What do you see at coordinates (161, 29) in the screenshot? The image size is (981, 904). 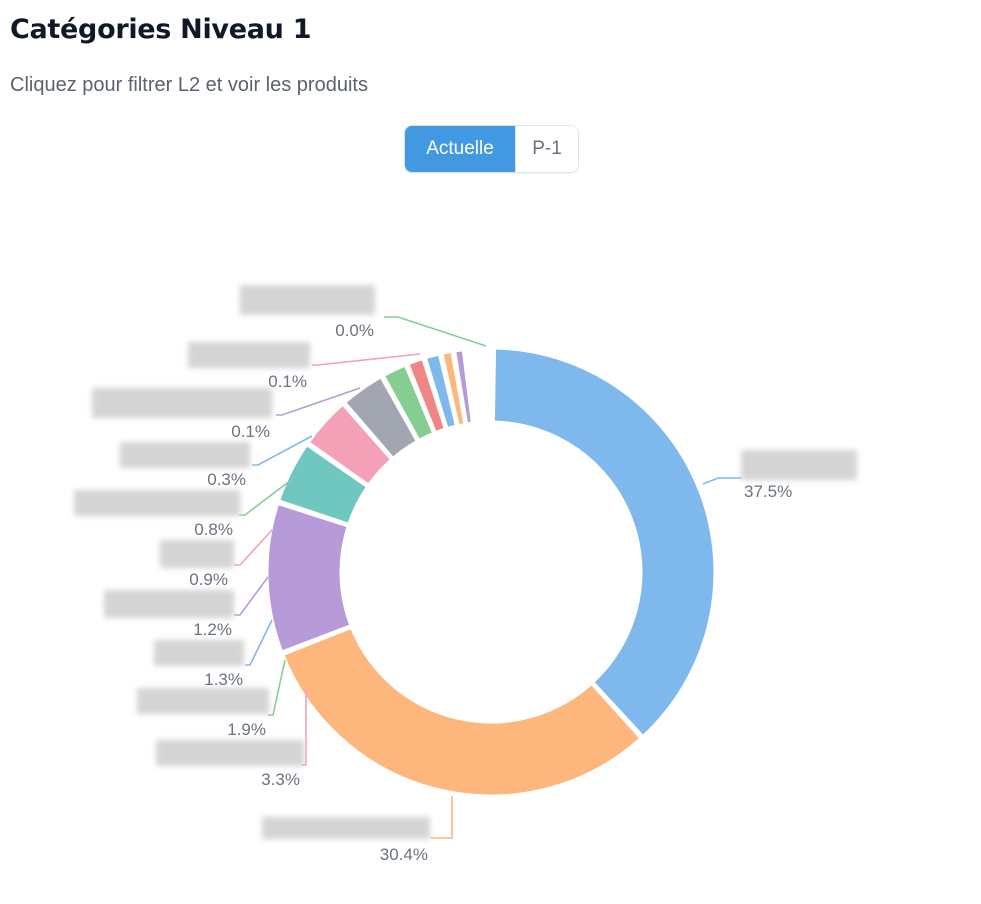 I see `page-title: Catégories Niveau 1` at bounding box center [161, 29].